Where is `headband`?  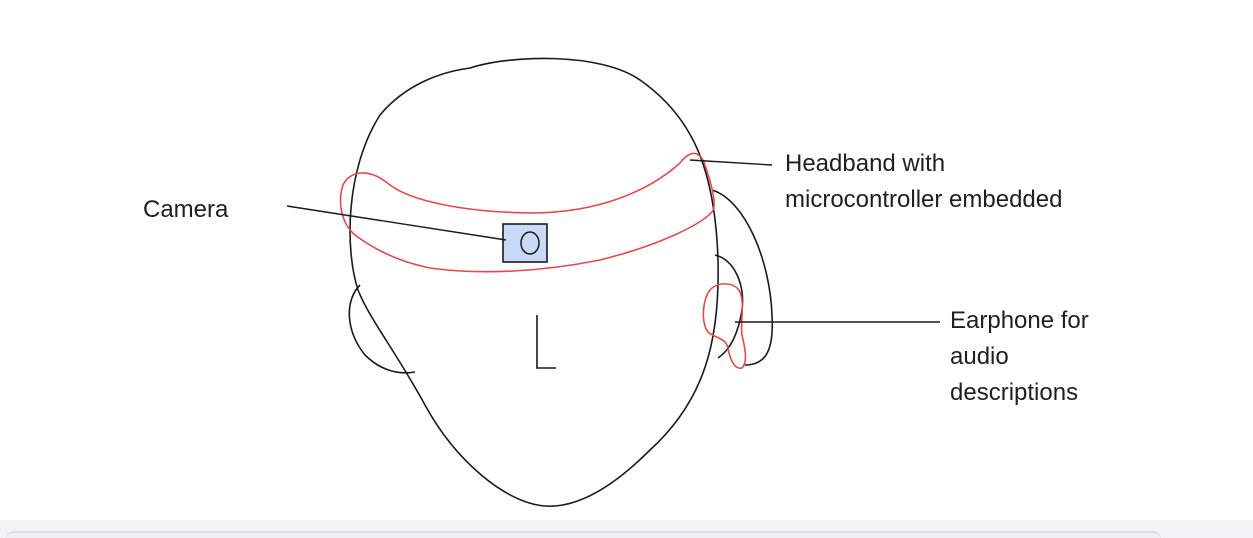 headband is located at coordinates (527, 212).